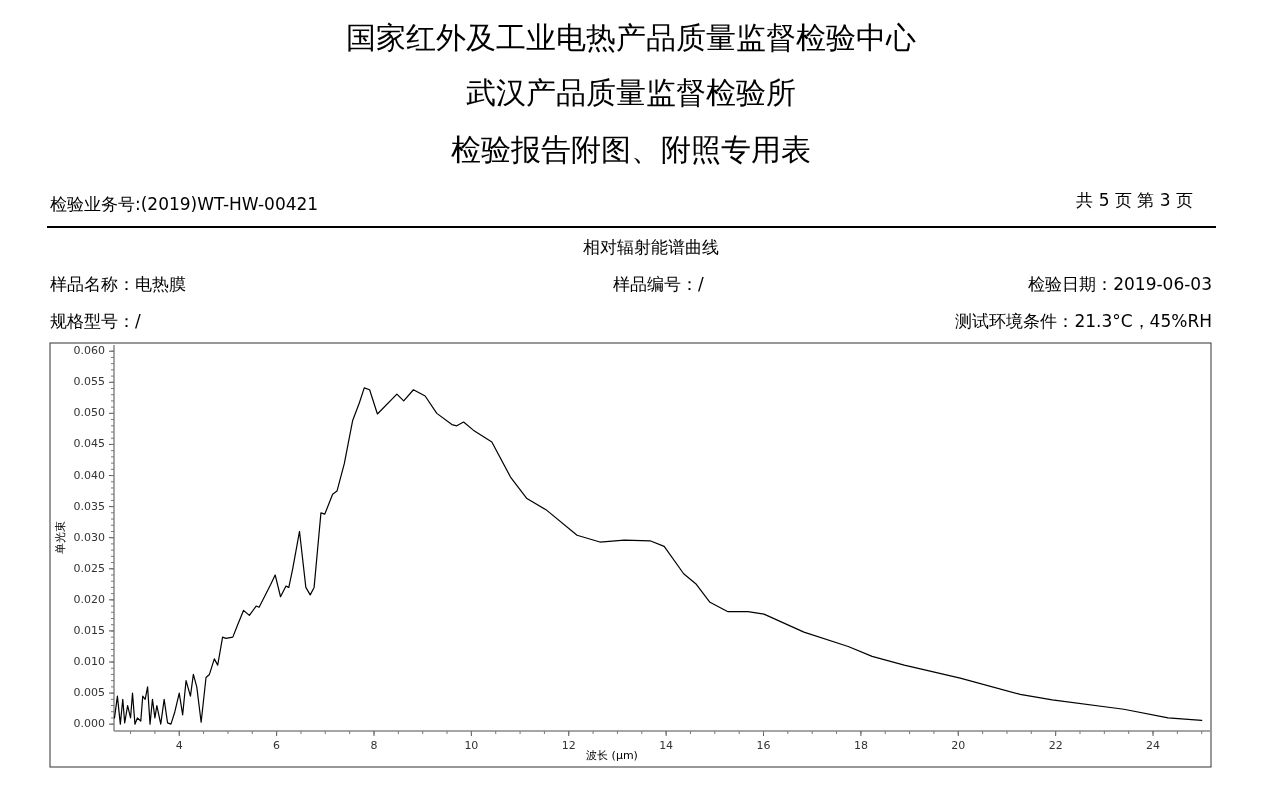 The height and width of the screenshot is (786, 1263). What do you see at coordinates (1153, 745) in the screenshot?
I see `x-tick-label: 24` at bounding box center [1153, 745].